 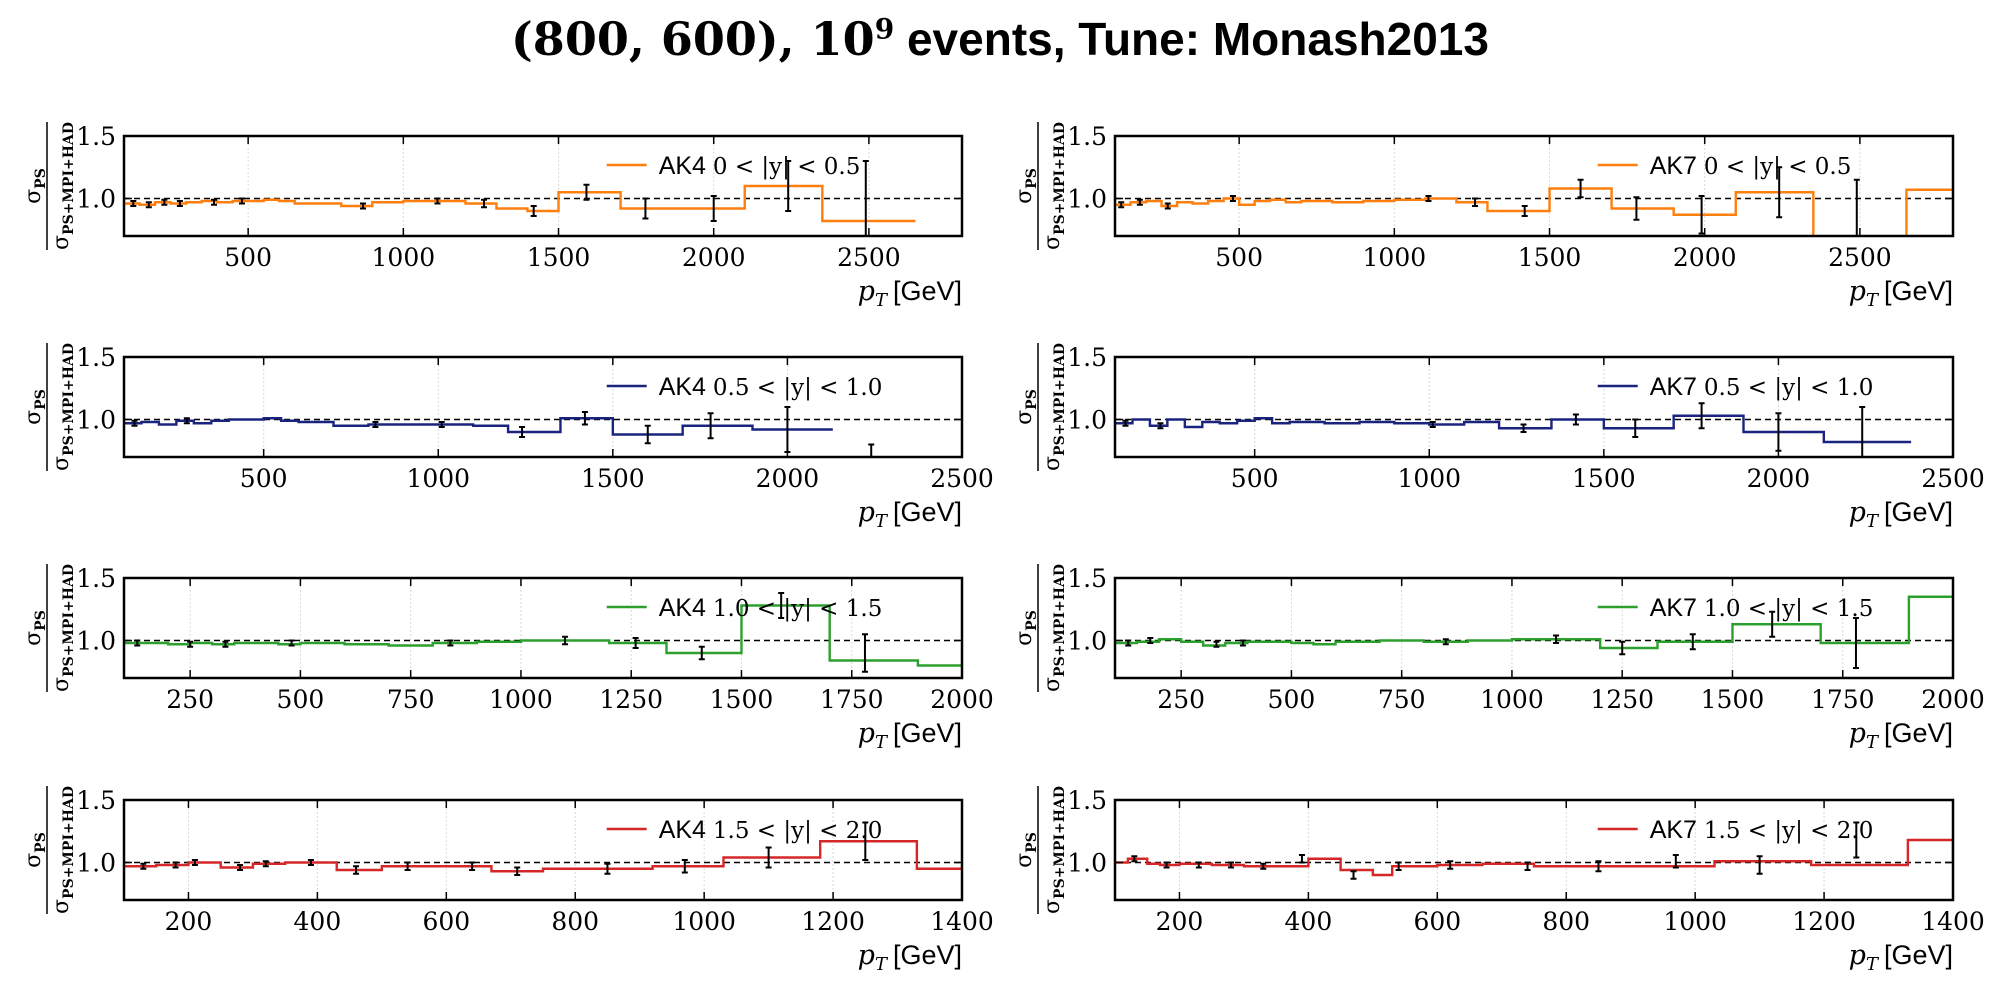 I want to click on legend-range: 0 < |y| < 0.5, so click(x=787, y=167).